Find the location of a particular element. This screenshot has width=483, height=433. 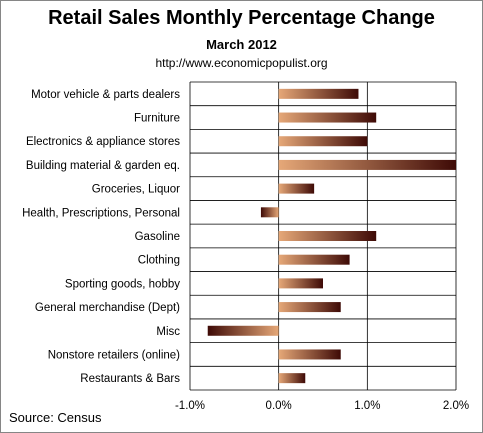

category-label: Restaurants & Bars is located at coordinates (130, 379).